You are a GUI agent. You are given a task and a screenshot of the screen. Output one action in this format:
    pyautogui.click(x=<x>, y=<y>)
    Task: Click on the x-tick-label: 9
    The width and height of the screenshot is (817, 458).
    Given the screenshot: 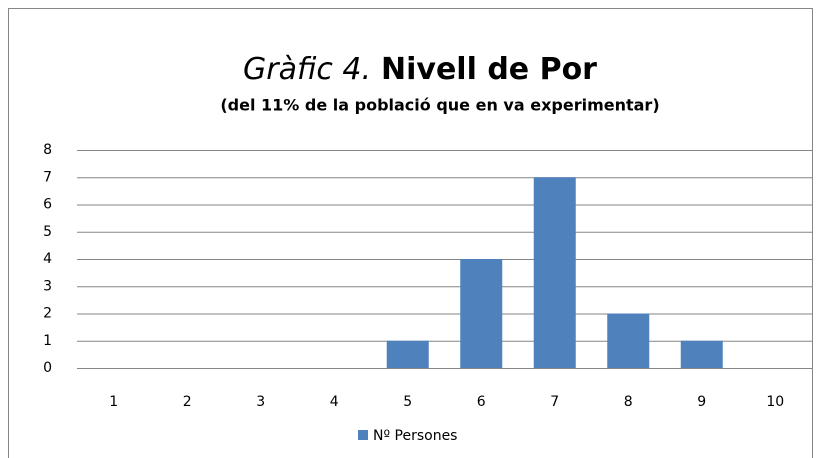 What is the action you would take?
    pyautogui.click(x=701, y=402)
    